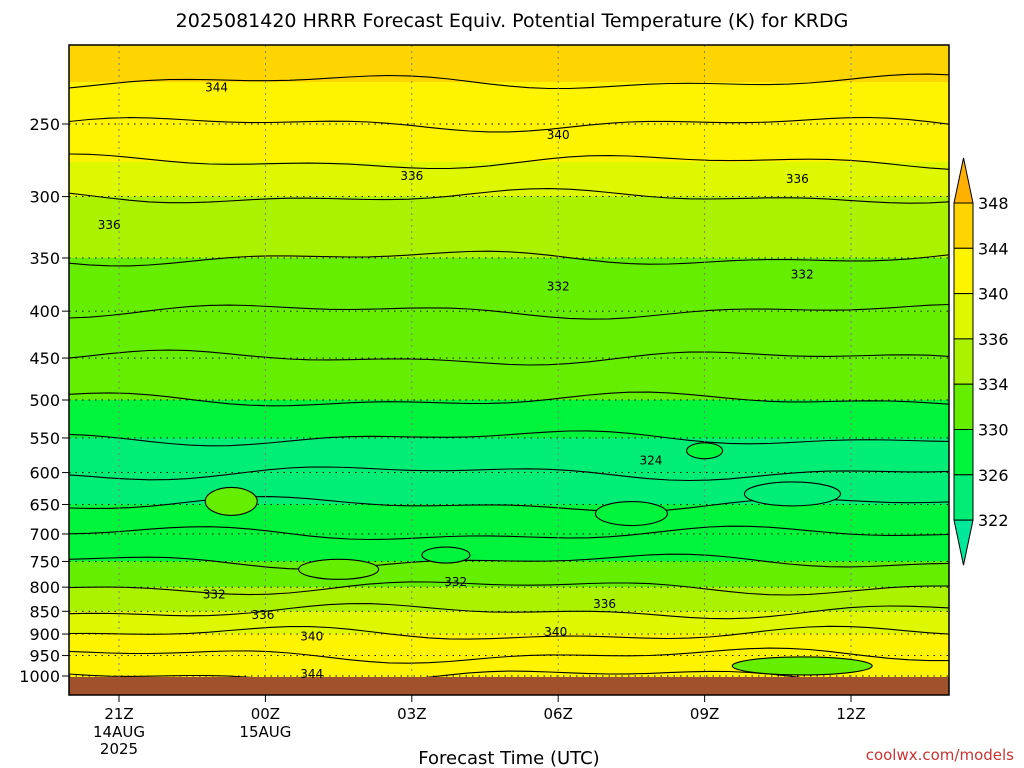  What do you see at coordinates (44, 534) in the screenshot?
I see `y-tick-label: 700` at bounding box center [44, 534].